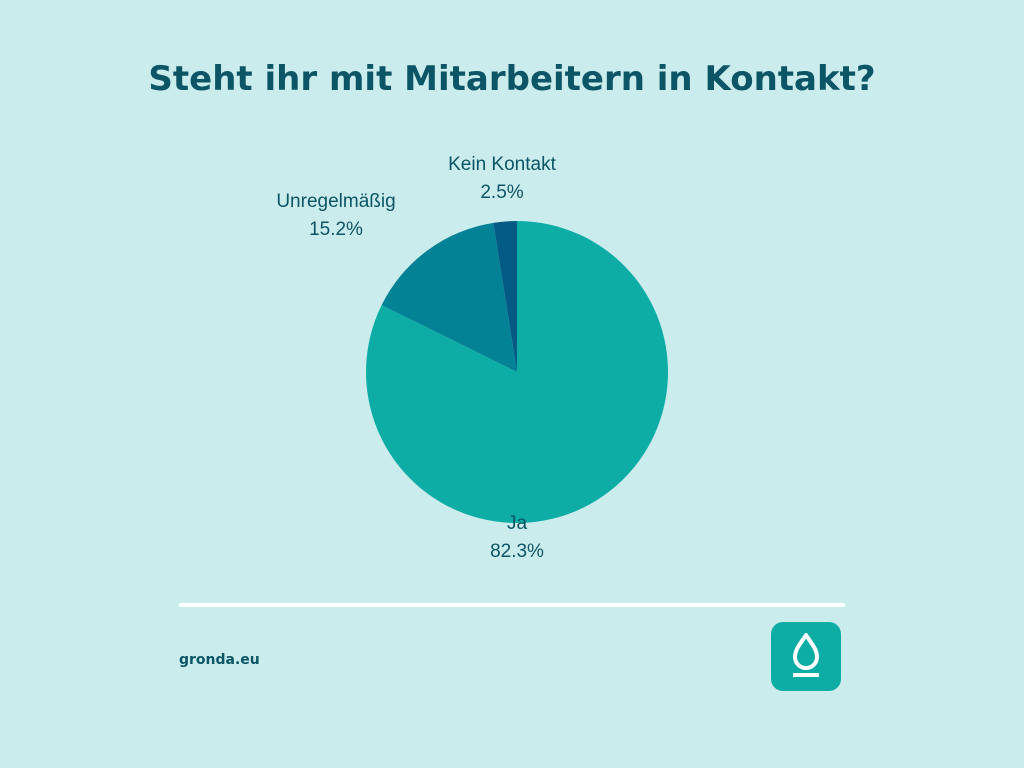 Image resolution: width=1024 pixels, height=768 pixels. Describe the element at coordinates (505, 296) in the screenshot. I see `pie-slice-kein-kontakt` at that location.